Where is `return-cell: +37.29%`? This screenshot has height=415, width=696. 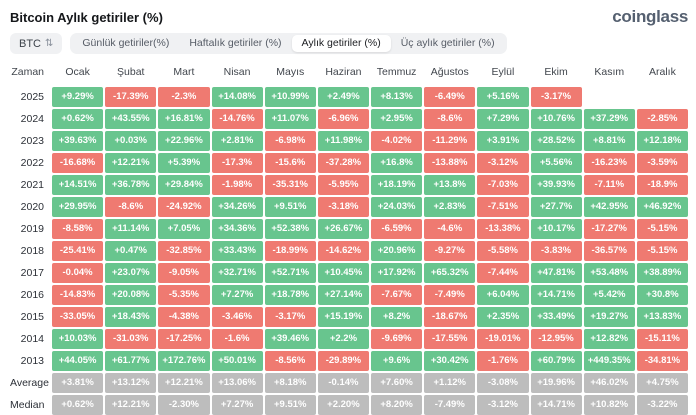 return-cell: +37.29% is located at coordinates (609, 119).